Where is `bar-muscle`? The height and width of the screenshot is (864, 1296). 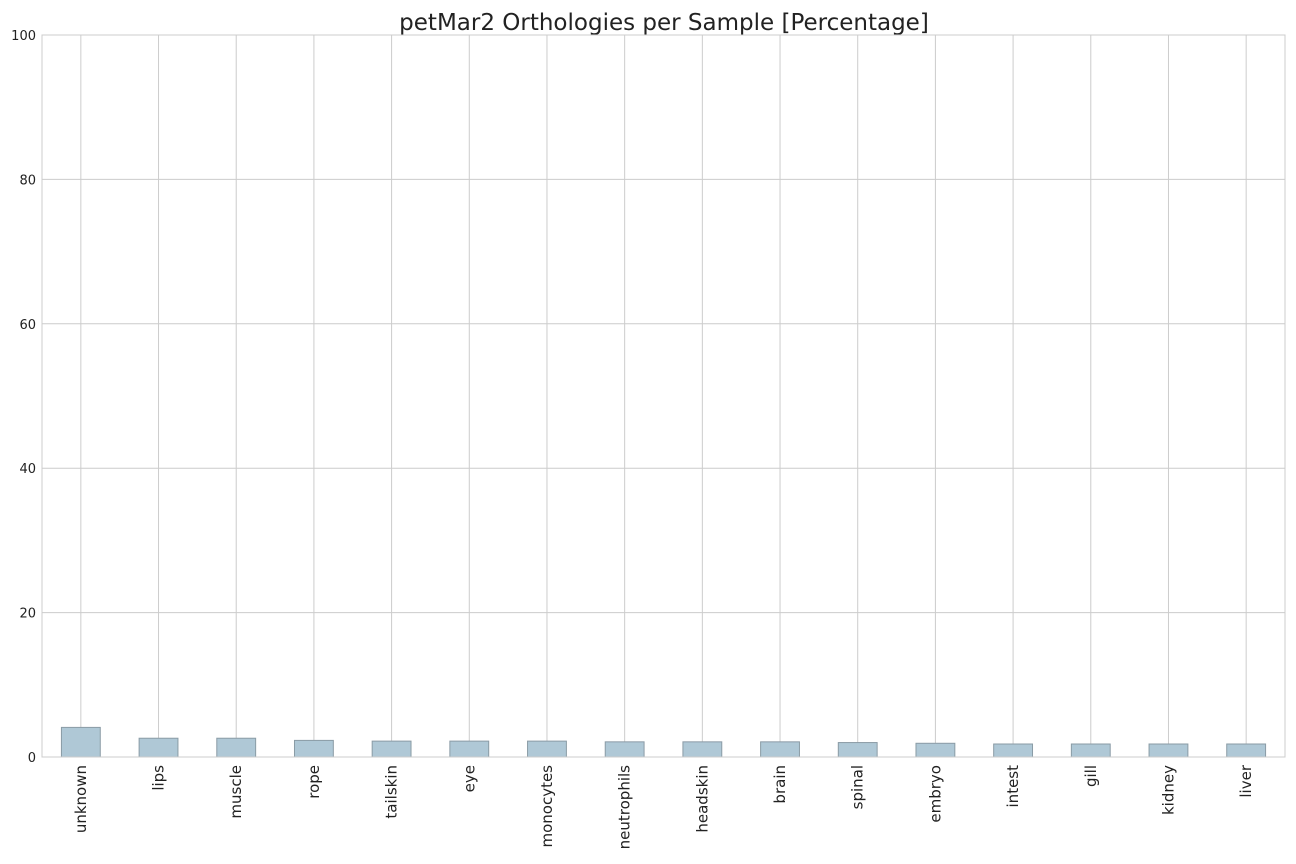 bar-muscle is located at coordinates (236, 747).